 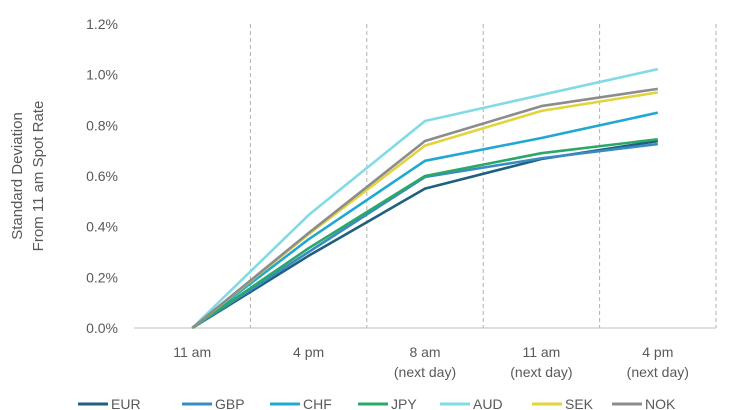 I want to click on y-axis-label: Standard Deviation, so click(x=17, y=176).